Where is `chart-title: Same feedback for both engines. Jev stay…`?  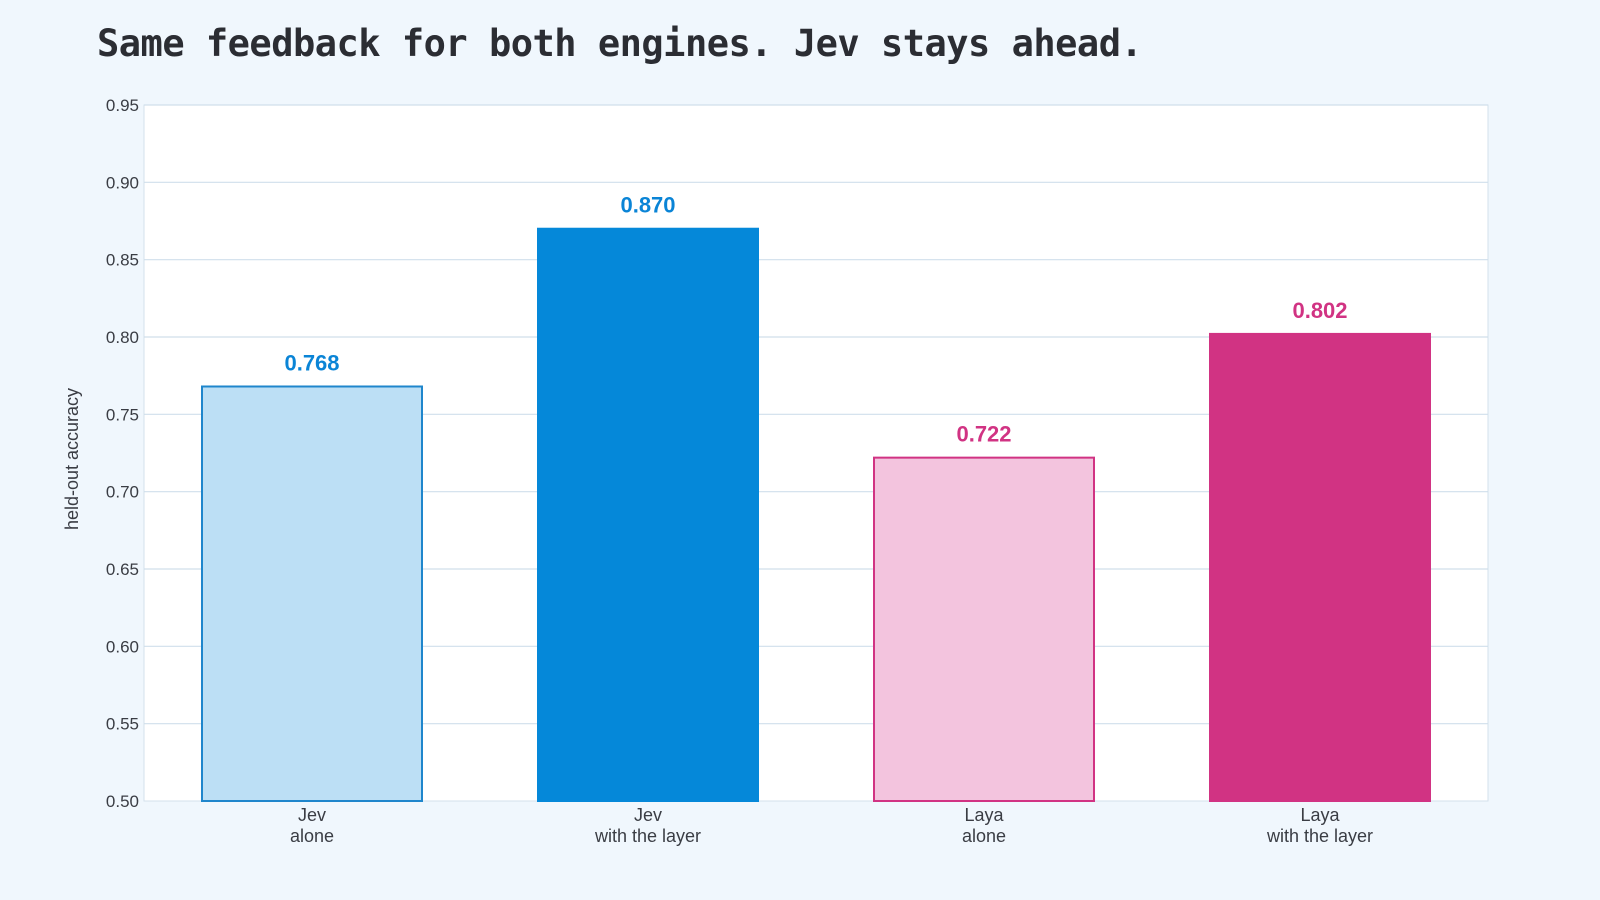
chart-title: Same feedback for both engines. Jev stay… is located at coordinates (620, 43).